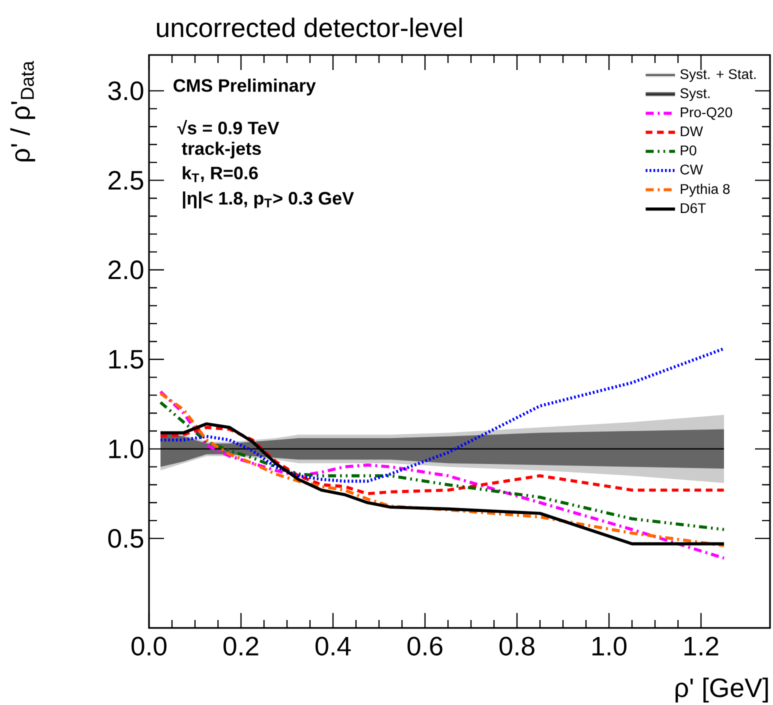 The height and width of the screenshot is (705, 773). What do you see at coordinates (309, 28) in the screenshot?
I see `chart-title: uncorrected detector-level` at bounding box center [309, 28].